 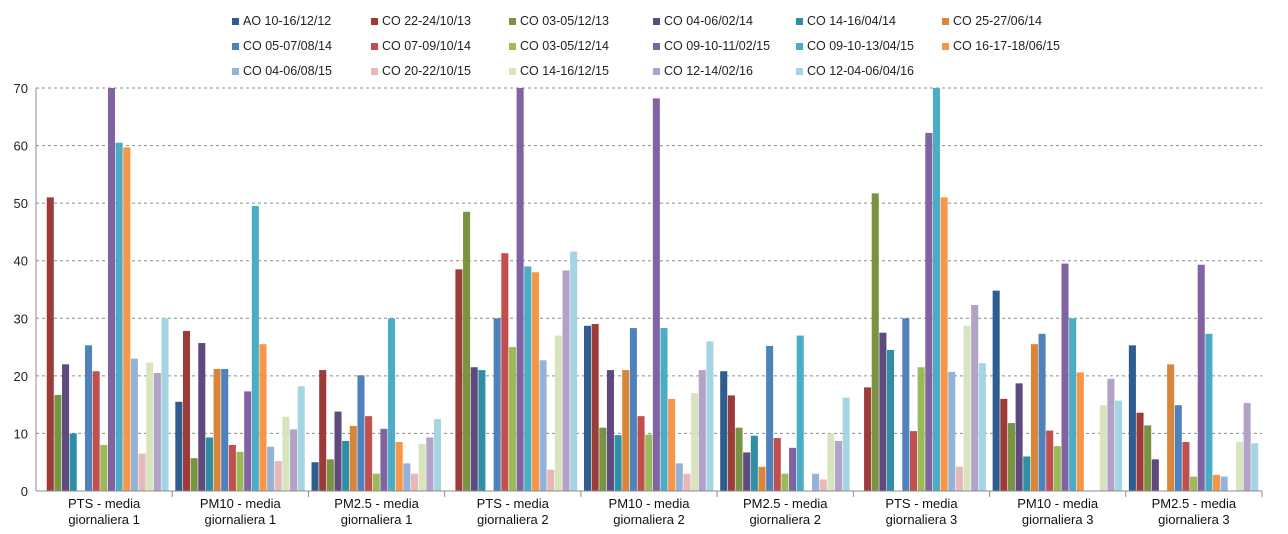 What do you see at coordinates (426, 21) in the screenshot?
I see `legend-label: CO 22-24/10/13` at bounding box center [426, 21].